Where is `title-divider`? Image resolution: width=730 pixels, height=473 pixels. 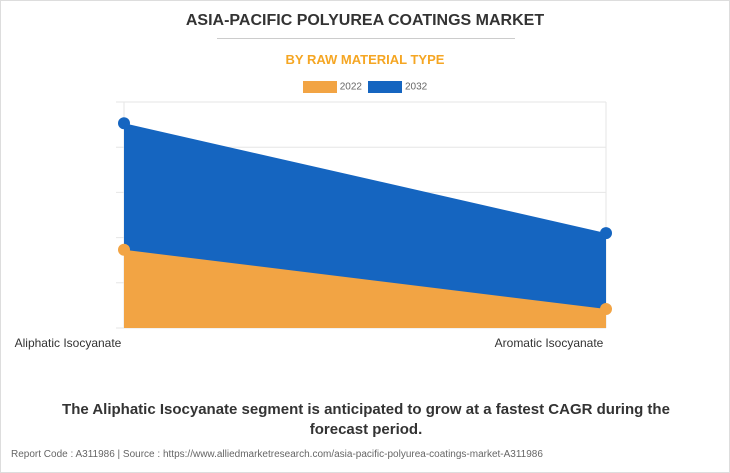
title-divider is located at coordinates (366, 38).